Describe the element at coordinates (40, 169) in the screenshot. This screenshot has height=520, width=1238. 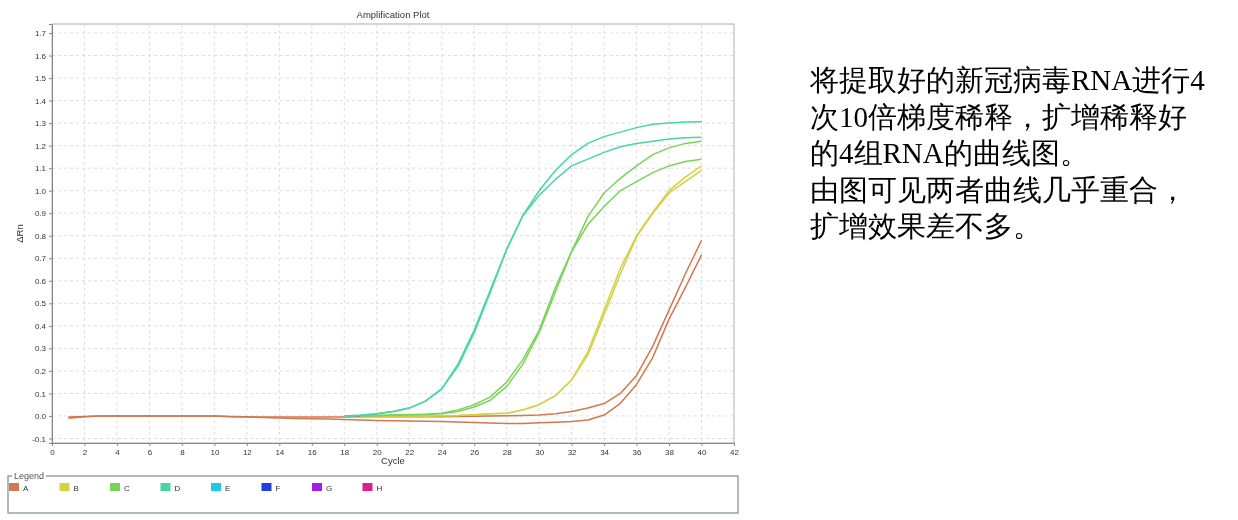
I see `y-tick-label: 1.1` at that location.